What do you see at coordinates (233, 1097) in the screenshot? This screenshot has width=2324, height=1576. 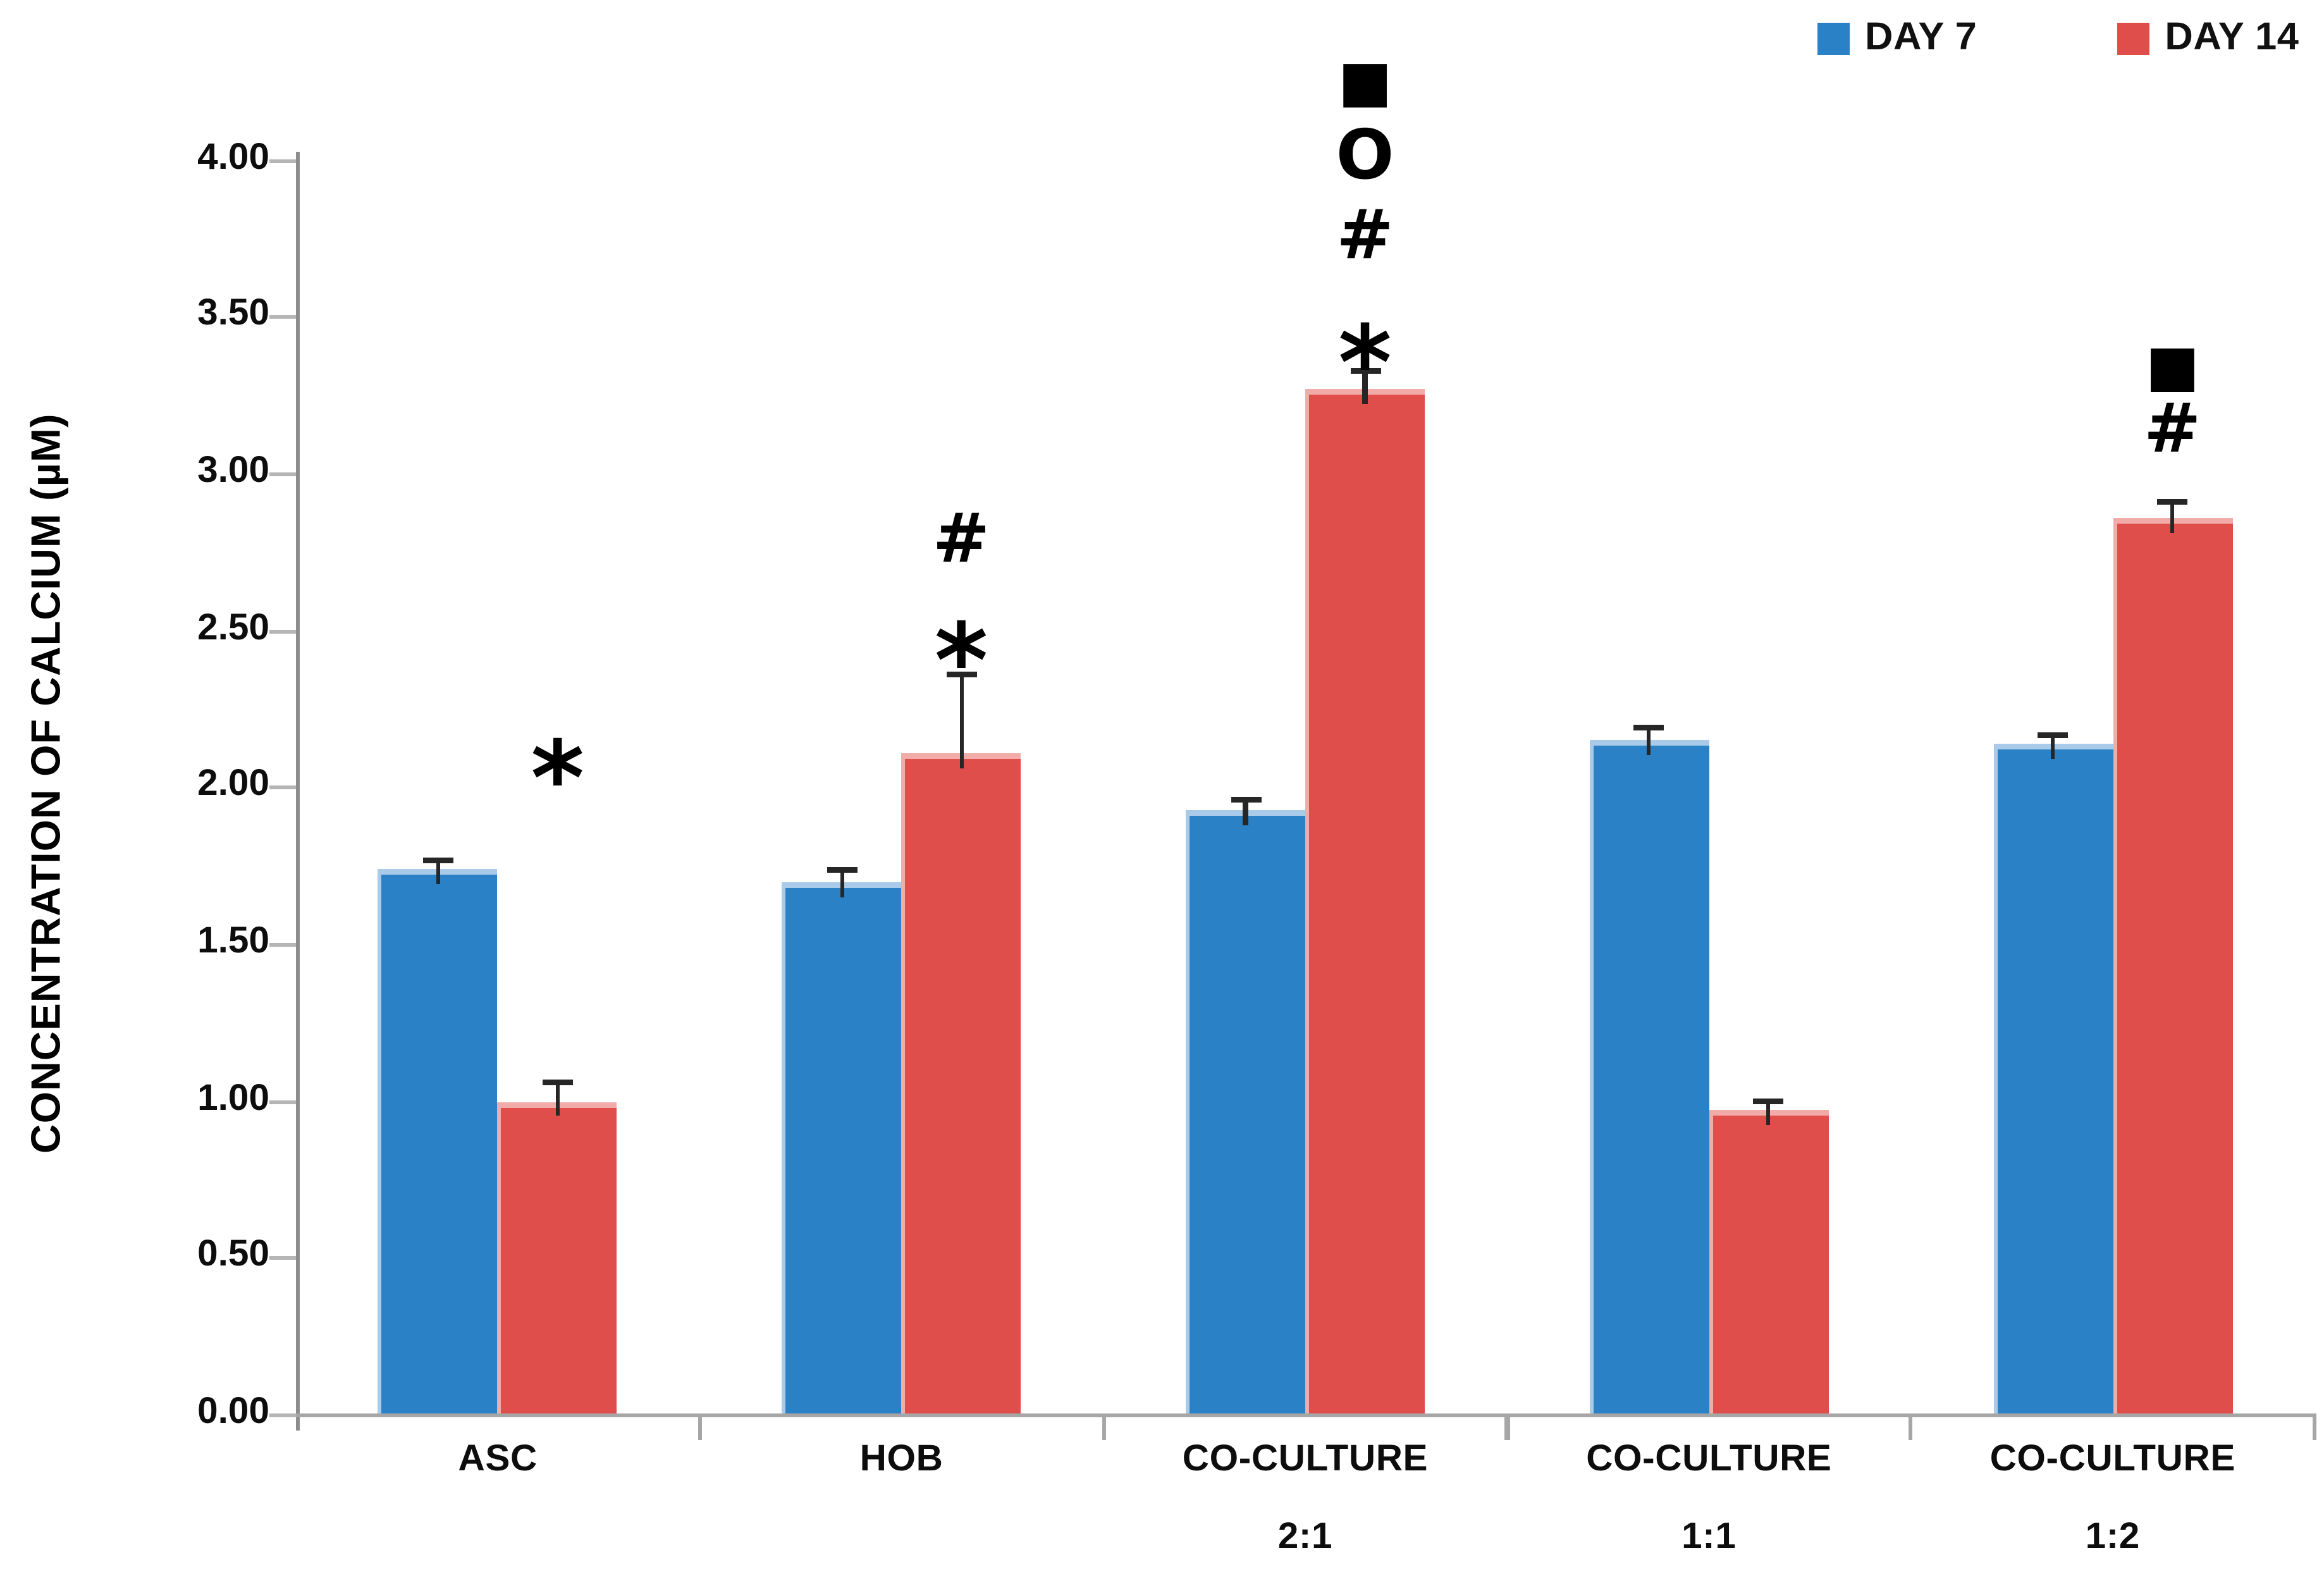 I see `y-tick-label-text: 1.00` at bounding box center [233, 1097].